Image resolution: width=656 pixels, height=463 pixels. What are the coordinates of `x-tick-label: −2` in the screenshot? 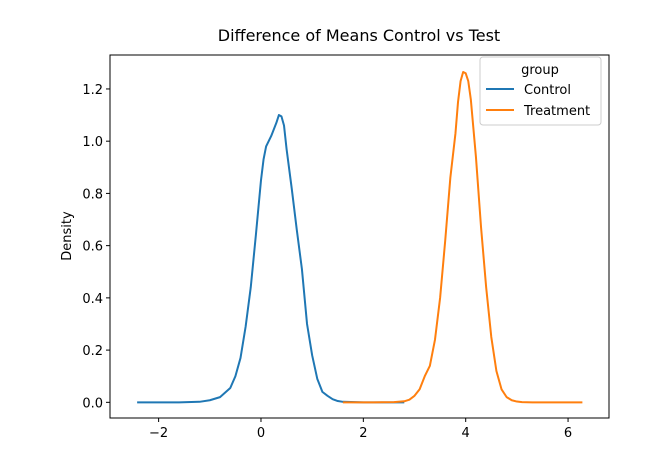 It's located at (158, 433).